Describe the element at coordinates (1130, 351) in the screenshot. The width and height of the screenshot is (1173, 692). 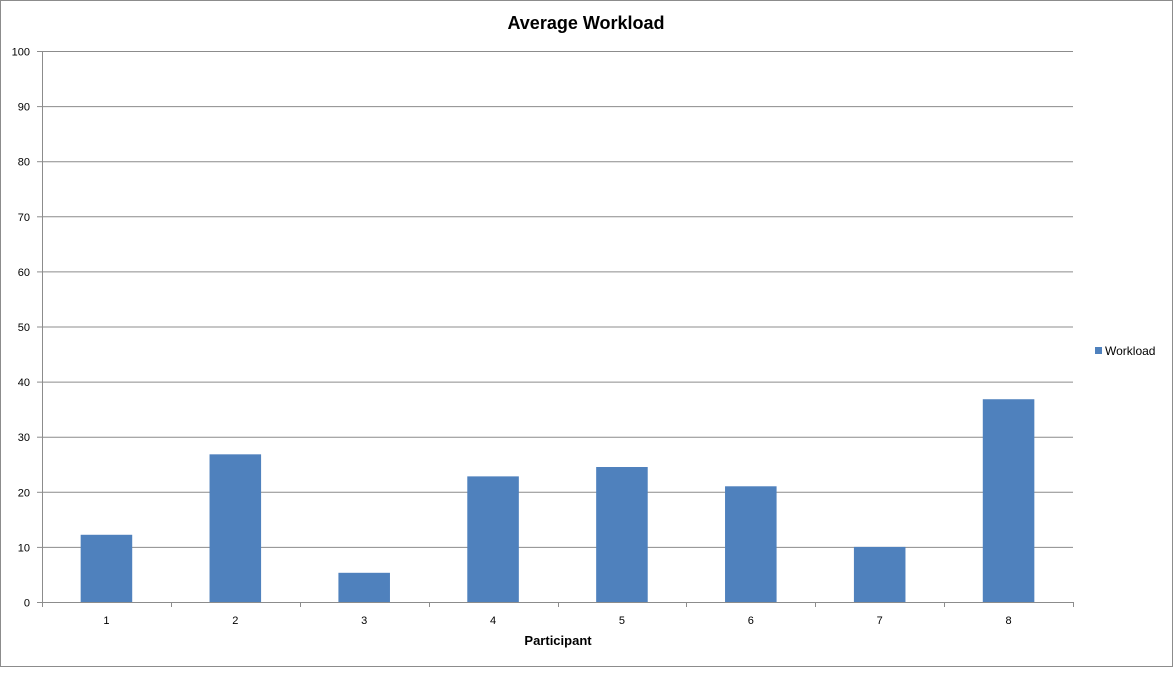
I see `legend-label: Workload` at that location.